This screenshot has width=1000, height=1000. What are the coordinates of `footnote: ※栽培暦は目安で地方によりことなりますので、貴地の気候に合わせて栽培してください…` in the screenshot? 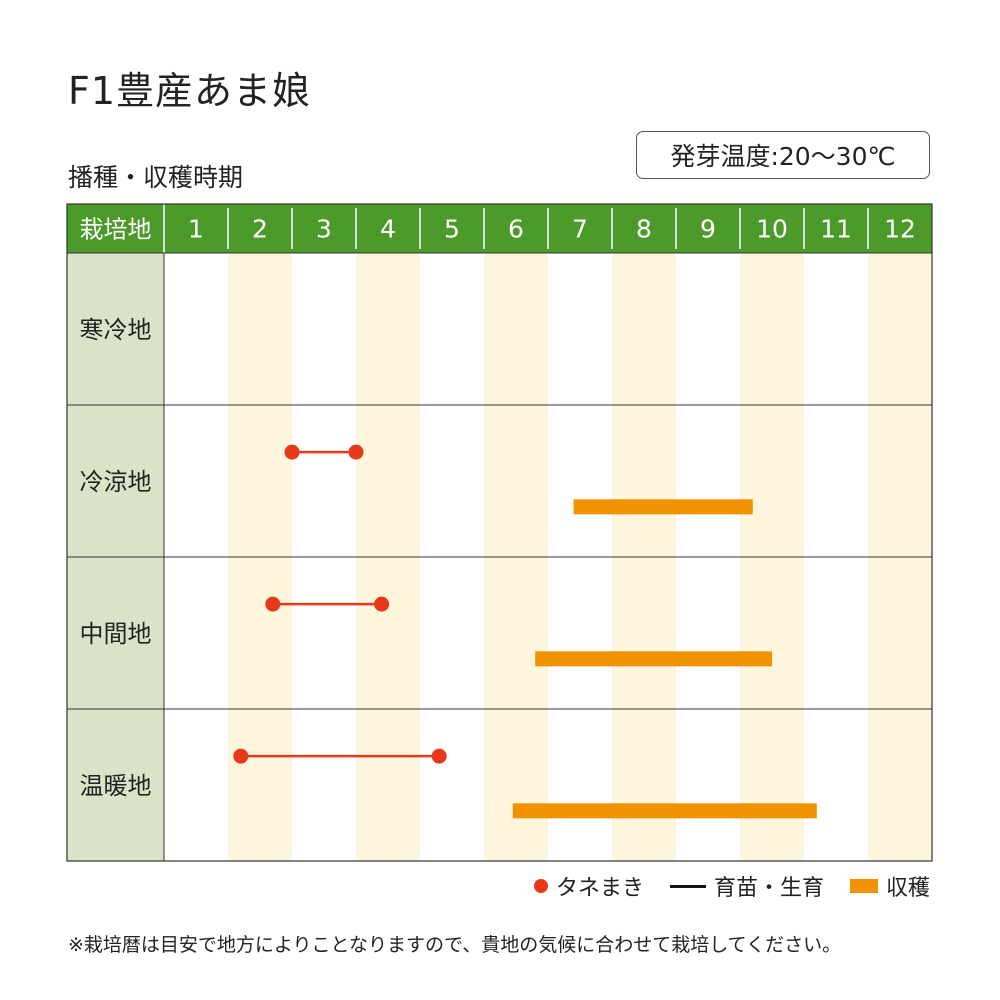 It's located at (455, 945).